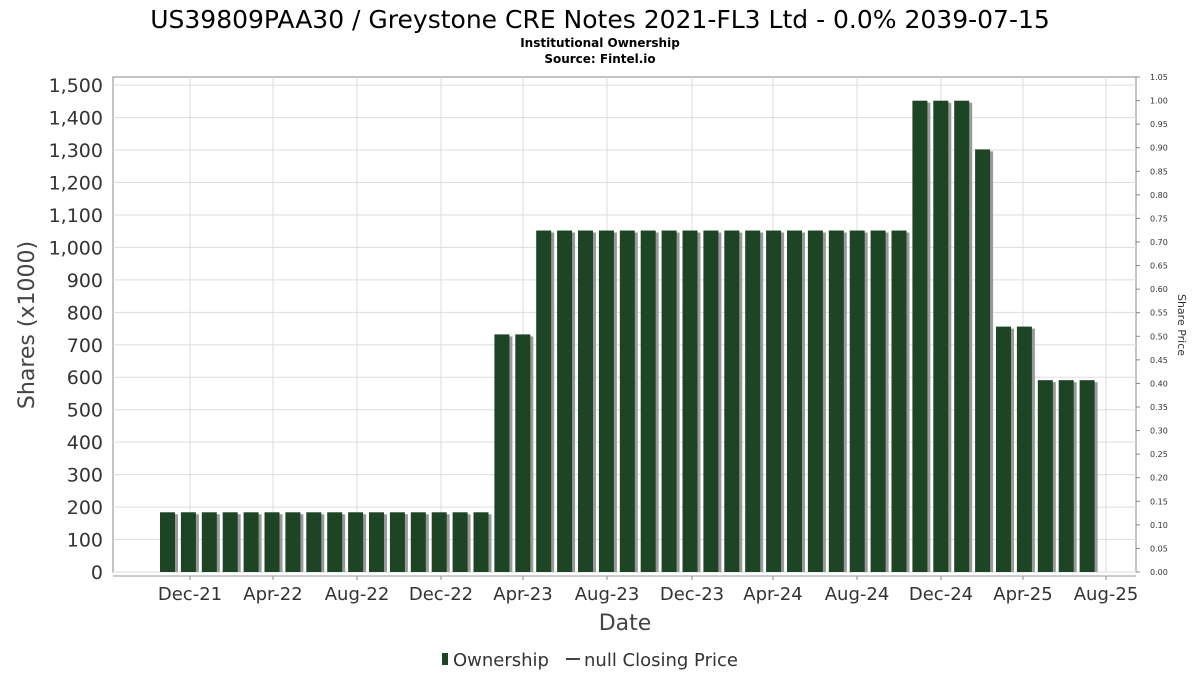 This screenshot has width=1200, height=675. What do you see at coordinates (445, 659) in the screenshot?
I see `legend-ownership-swatch` at bounding box center [445, 659].